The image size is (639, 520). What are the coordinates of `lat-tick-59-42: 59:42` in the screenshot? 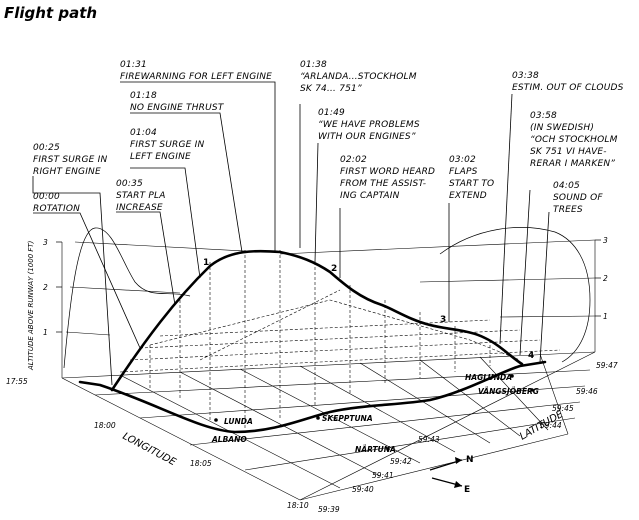 It's located at (401, 461).